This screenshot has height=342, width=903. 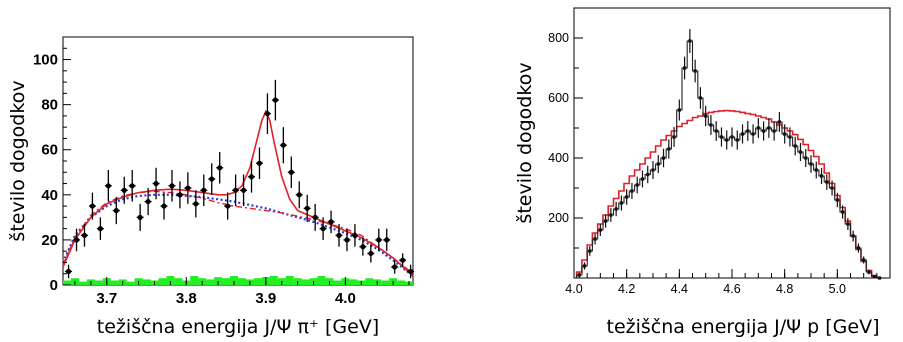 I want to click on x-tick-label: 3.7, so click(x=106, y=298).